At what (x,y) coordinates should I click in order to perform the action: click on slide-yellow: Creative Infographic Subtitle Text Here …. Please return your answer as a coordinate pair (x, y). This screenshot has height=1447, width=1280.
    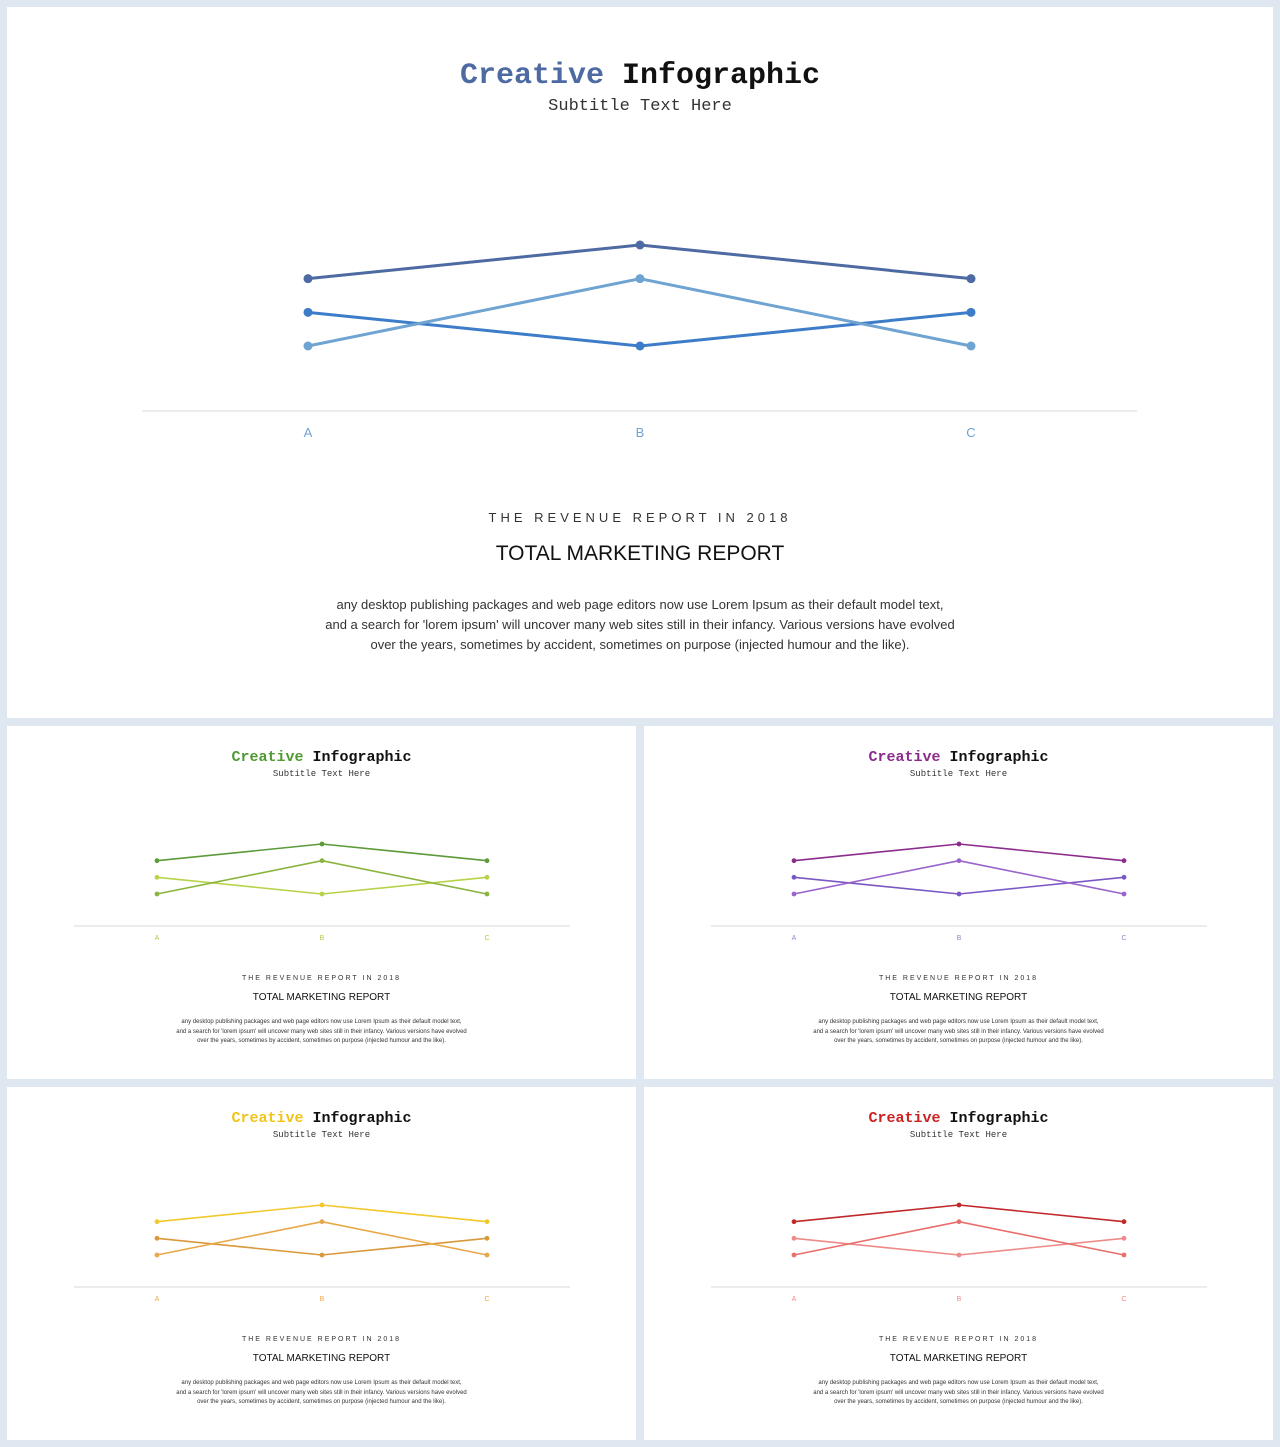
    Looking at the image, I should click on (321, 1263).